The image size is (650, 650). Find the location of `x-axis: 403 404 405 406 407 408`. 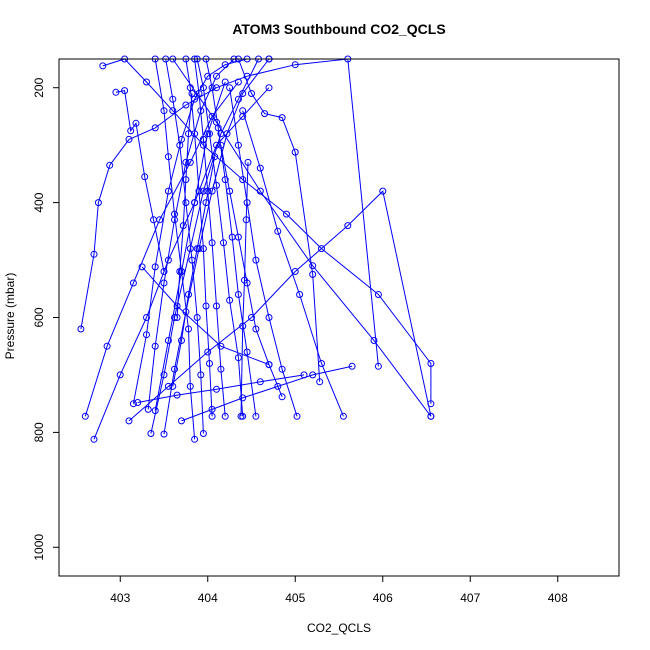

x-axis: 403 404 405 406 407 408 is located at coordinates (339, 590).